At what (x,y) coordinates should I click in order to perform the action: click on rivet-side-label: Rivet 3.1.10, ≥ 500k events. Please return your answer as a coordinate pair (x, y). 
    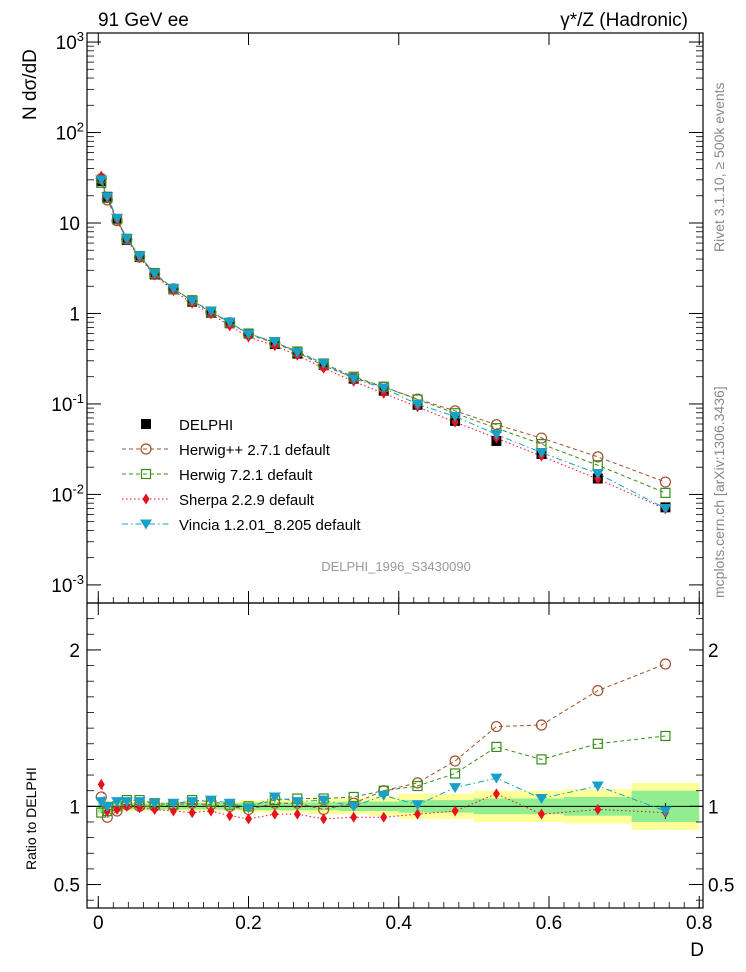
    Looking at the image, I should click on (719, 167).